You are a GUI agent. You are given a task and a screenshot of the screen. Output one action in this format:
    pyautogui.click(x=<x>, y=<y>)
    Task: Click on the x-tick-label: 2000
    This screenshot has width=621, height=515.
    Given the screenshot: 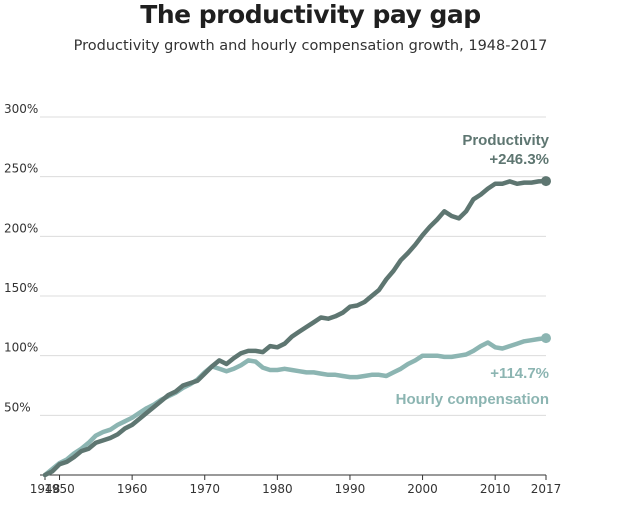 What is the action you would take?
    pyautogui.click(x=422, y=489)
    